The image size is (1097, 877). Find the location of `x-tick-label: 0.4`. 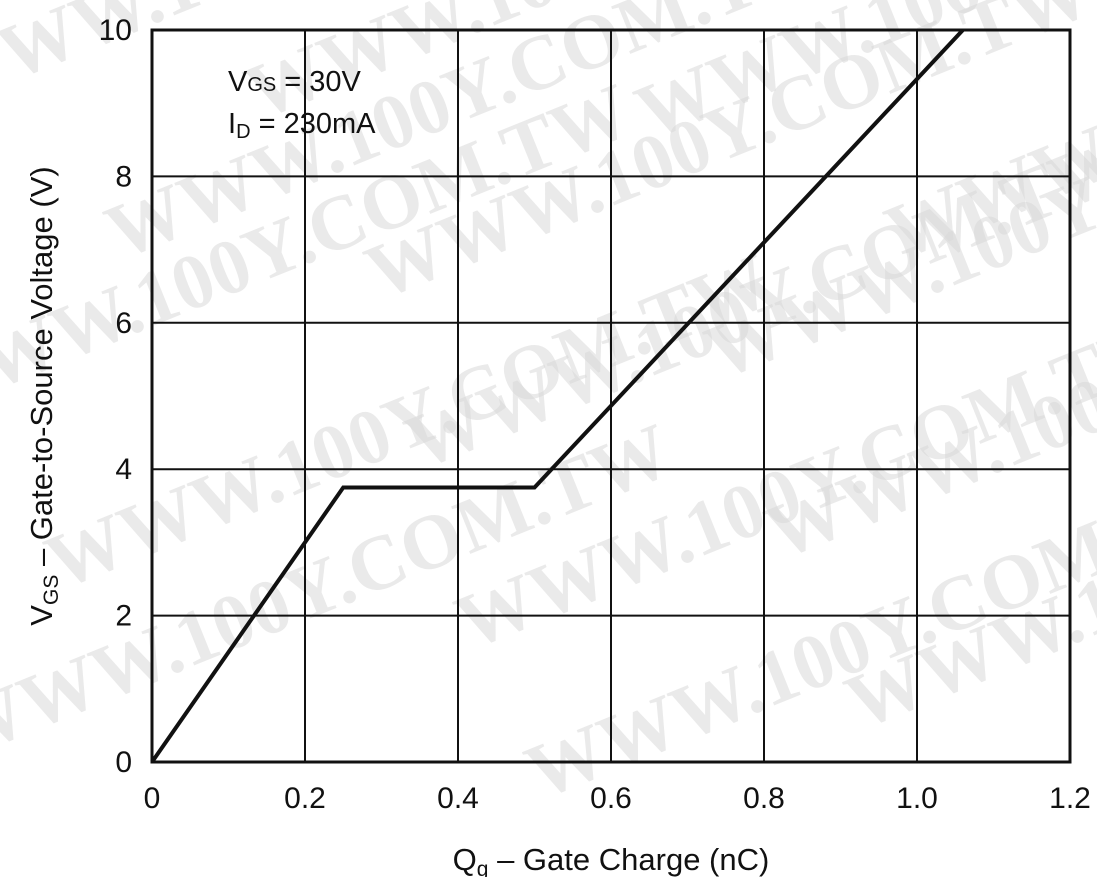

x-tick-label: 0.4 is located at coordinates (458, 798).